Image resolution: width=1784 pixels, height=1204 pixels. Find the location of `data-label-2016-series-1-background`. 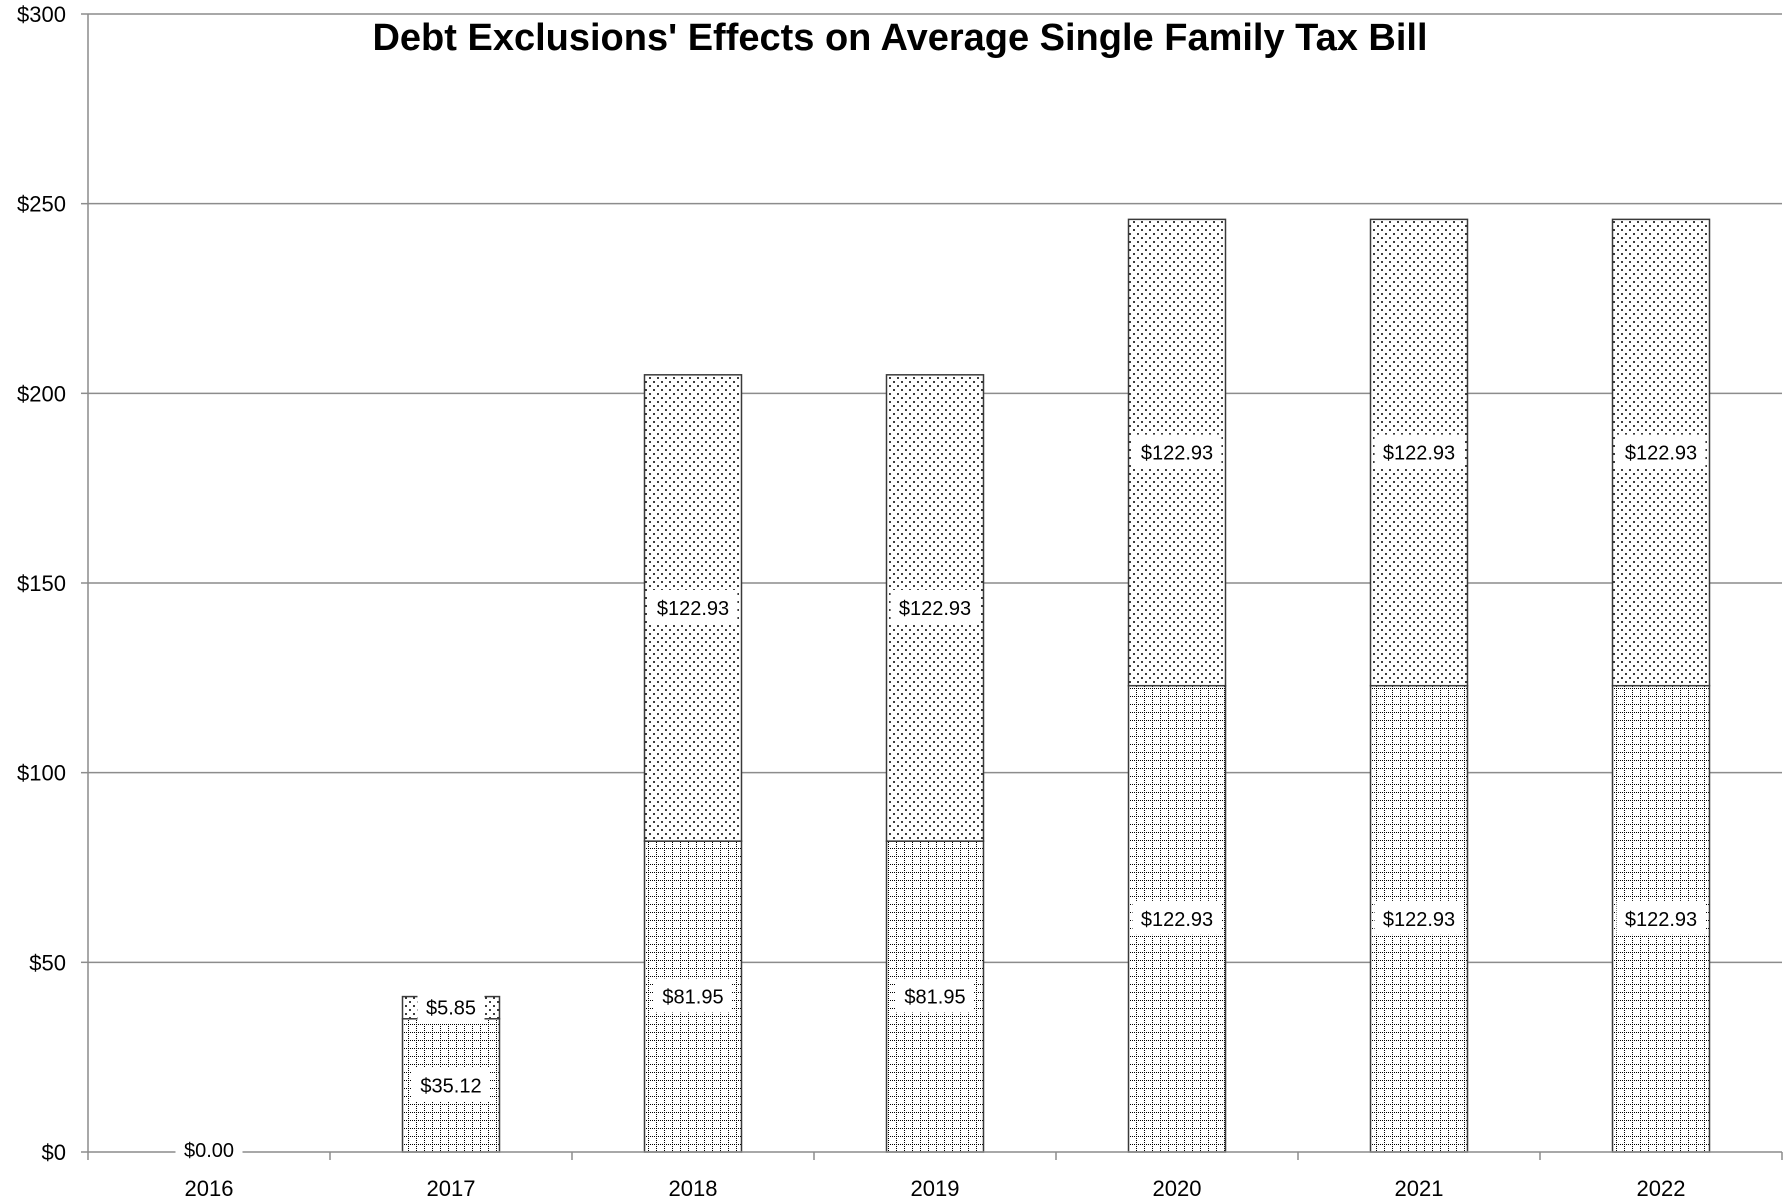

data-label-2016-series-1-background is located at coordinates (209, 1149).